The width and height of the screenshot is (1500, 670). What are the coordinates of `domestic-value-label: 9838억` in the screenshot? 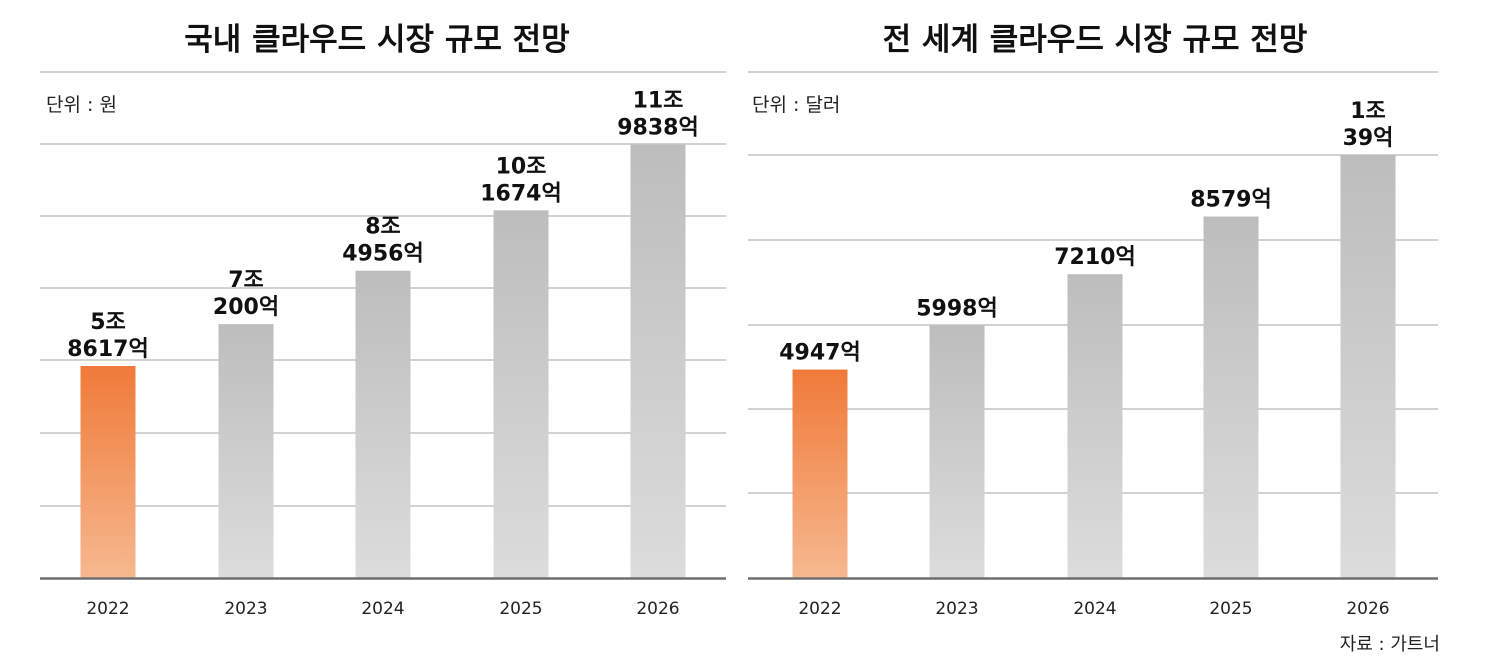 It's located at (657, 128).